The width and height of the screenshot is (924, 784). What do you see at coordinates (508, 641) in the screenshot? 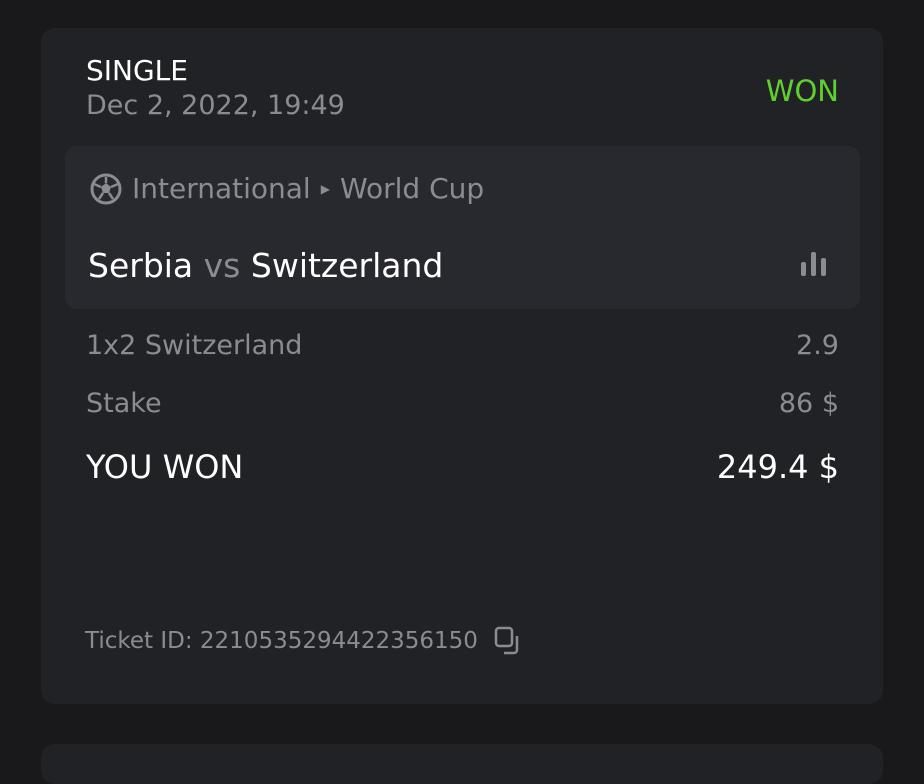
I see `copy-icon` at bounding box center [508, 641].